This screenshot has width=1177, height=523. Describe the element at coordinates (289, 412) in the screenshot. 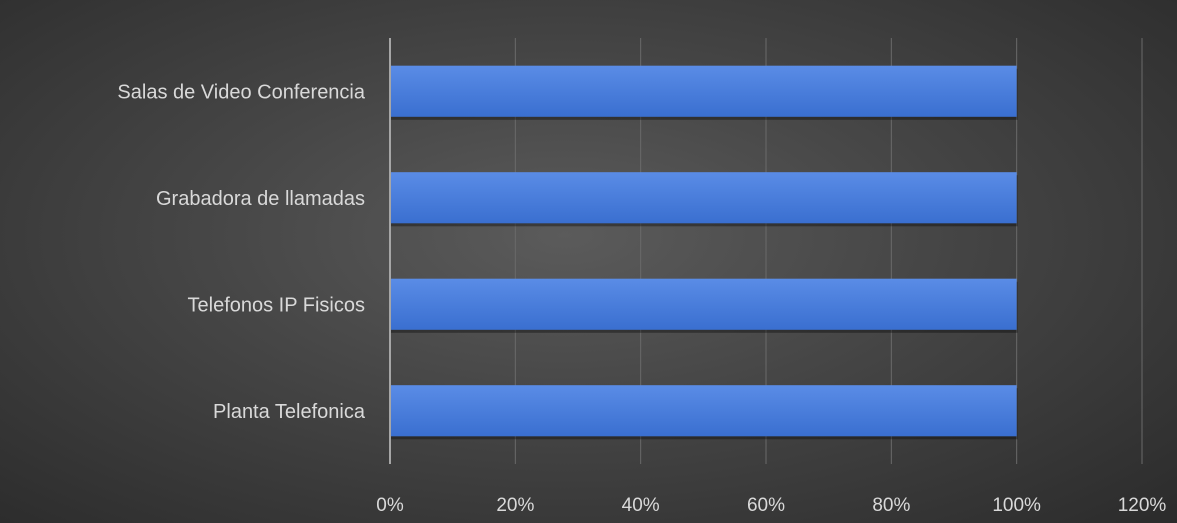

I see `category-label: Planta Telefonica` at that location.